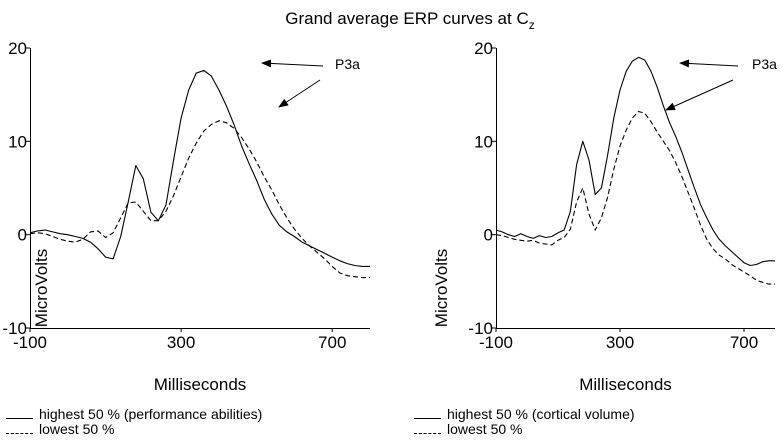 The image size is (784, 448). What do you see at coordinates (524, 429) in the screenshot?
I see `right-legend-row-dashed: lowest 50 %` at bounding box center [524, 429].